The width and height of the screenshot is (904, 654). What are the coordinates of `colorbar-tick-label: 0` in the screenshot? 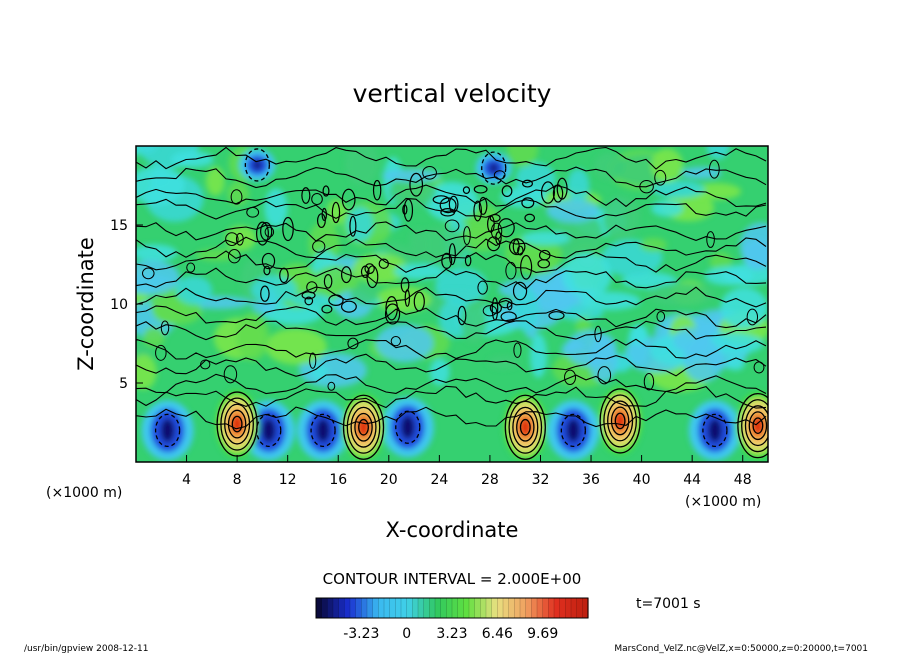 It's located at (406, 634).